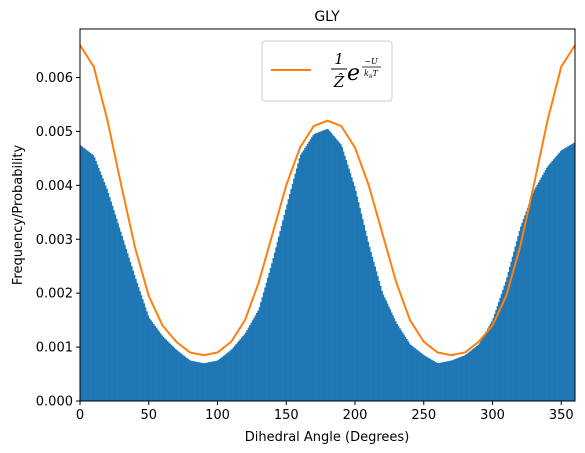 This screenshot has height=453, width=585. What do you see at coordinates (366, 73) in the screenshot?
I see `legend-exp-k: k` at bounding box center [366, 73].